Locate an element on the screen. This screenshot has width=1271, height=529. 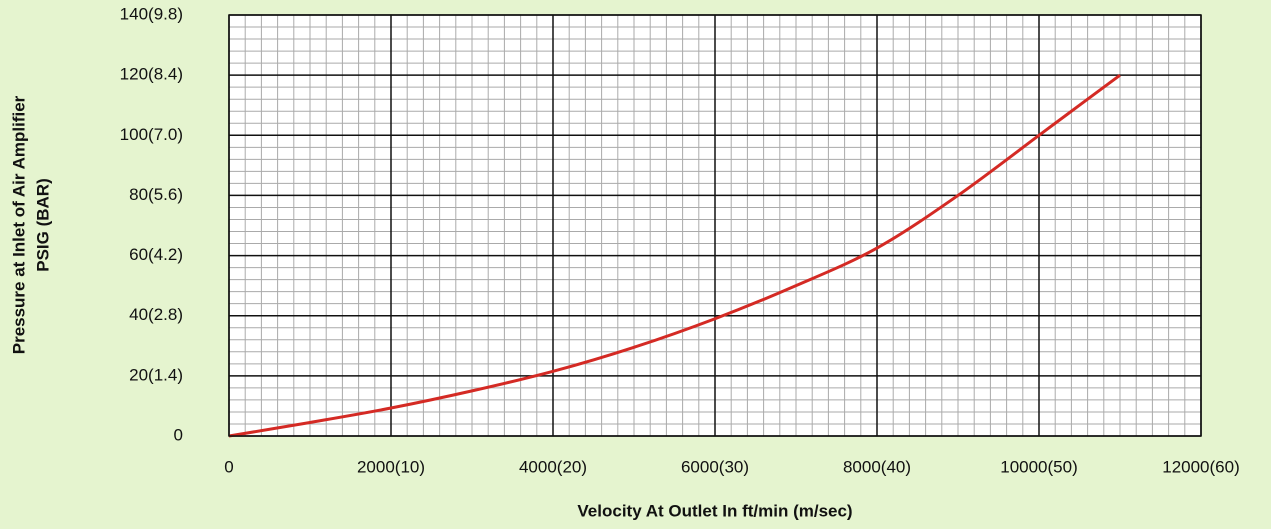
x-axis-label: Velocity At Outlet In ft/min (m/sec) is located at coordinates (714, 510).